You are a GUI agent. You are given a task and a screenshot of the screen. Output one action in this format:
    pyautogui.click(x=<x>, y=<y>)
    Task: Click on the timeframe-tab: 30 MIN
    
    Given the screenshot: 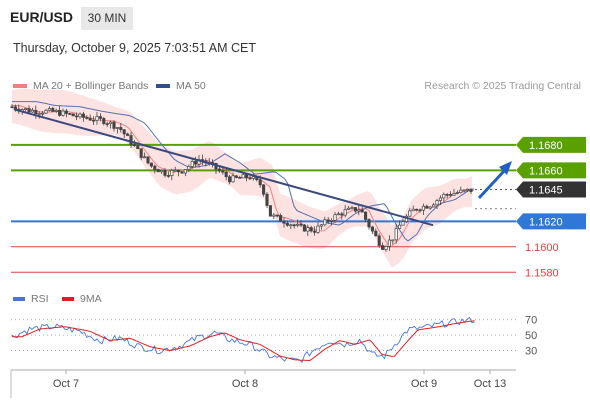 What is the action you would take?
    pyautogui.click(x=107, y=18)
    